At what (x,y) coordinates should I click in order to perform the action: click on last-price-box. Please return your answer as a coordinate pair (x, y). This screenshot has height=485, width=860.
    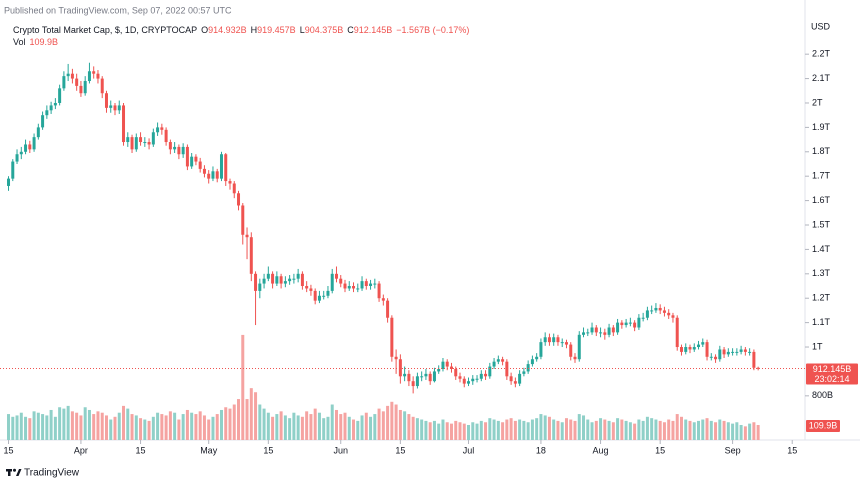
    Looking at the image, I should click on (832, 374).